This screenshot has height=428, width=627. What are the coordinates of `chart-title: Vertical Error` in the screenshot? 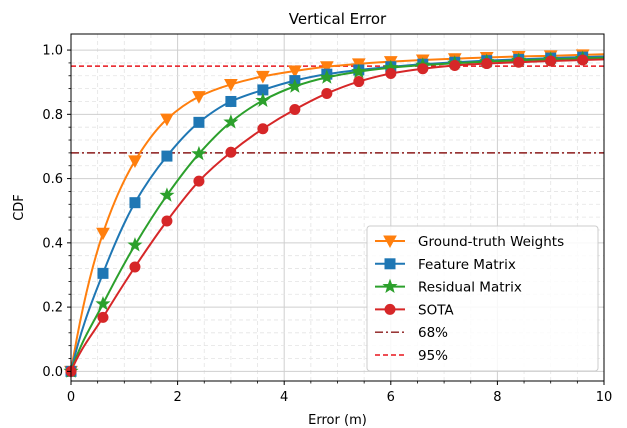 It's located at (338, 19).